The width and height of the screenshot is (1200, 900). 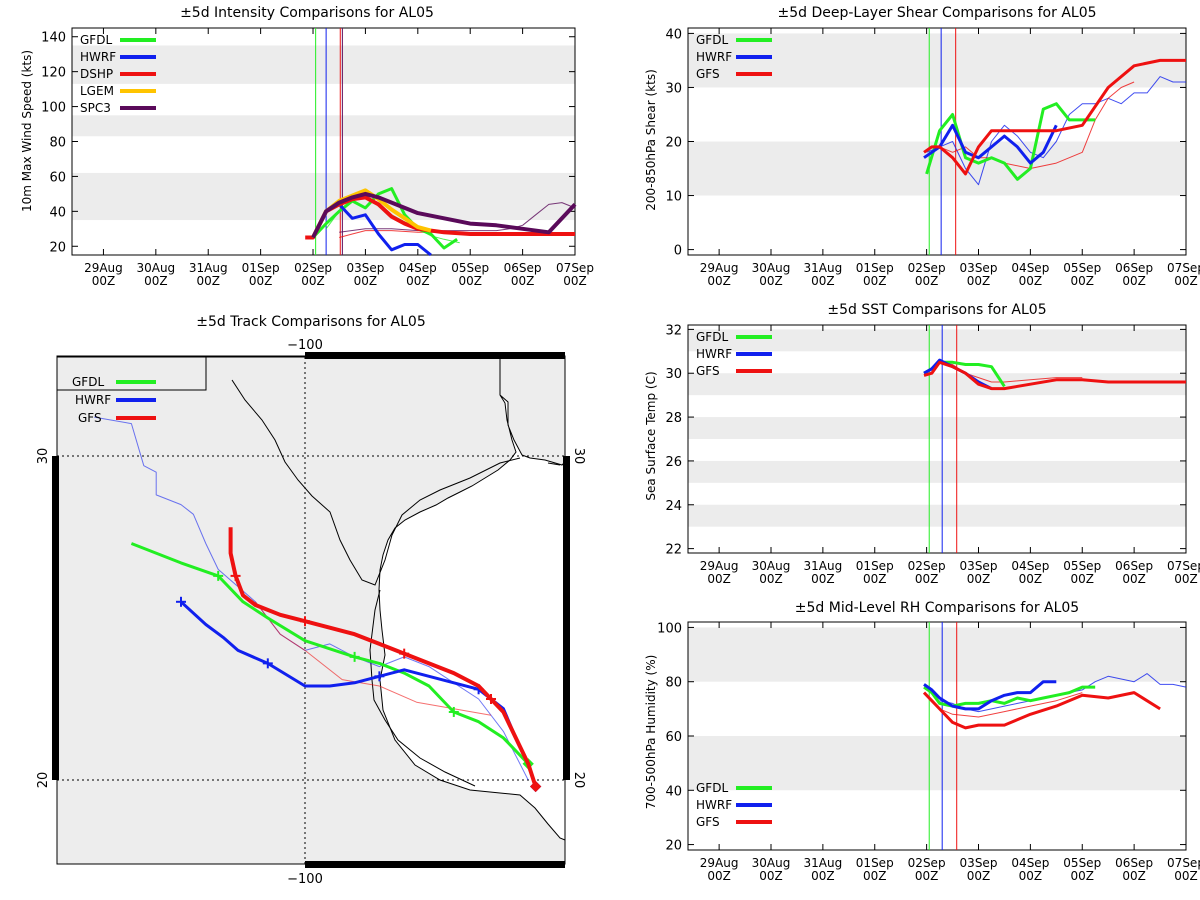 What do you see at coordinates (771, 566) in the screenshot?
I see `sst-x-tick-day: 30Aug` at bounding box center [771, 566].